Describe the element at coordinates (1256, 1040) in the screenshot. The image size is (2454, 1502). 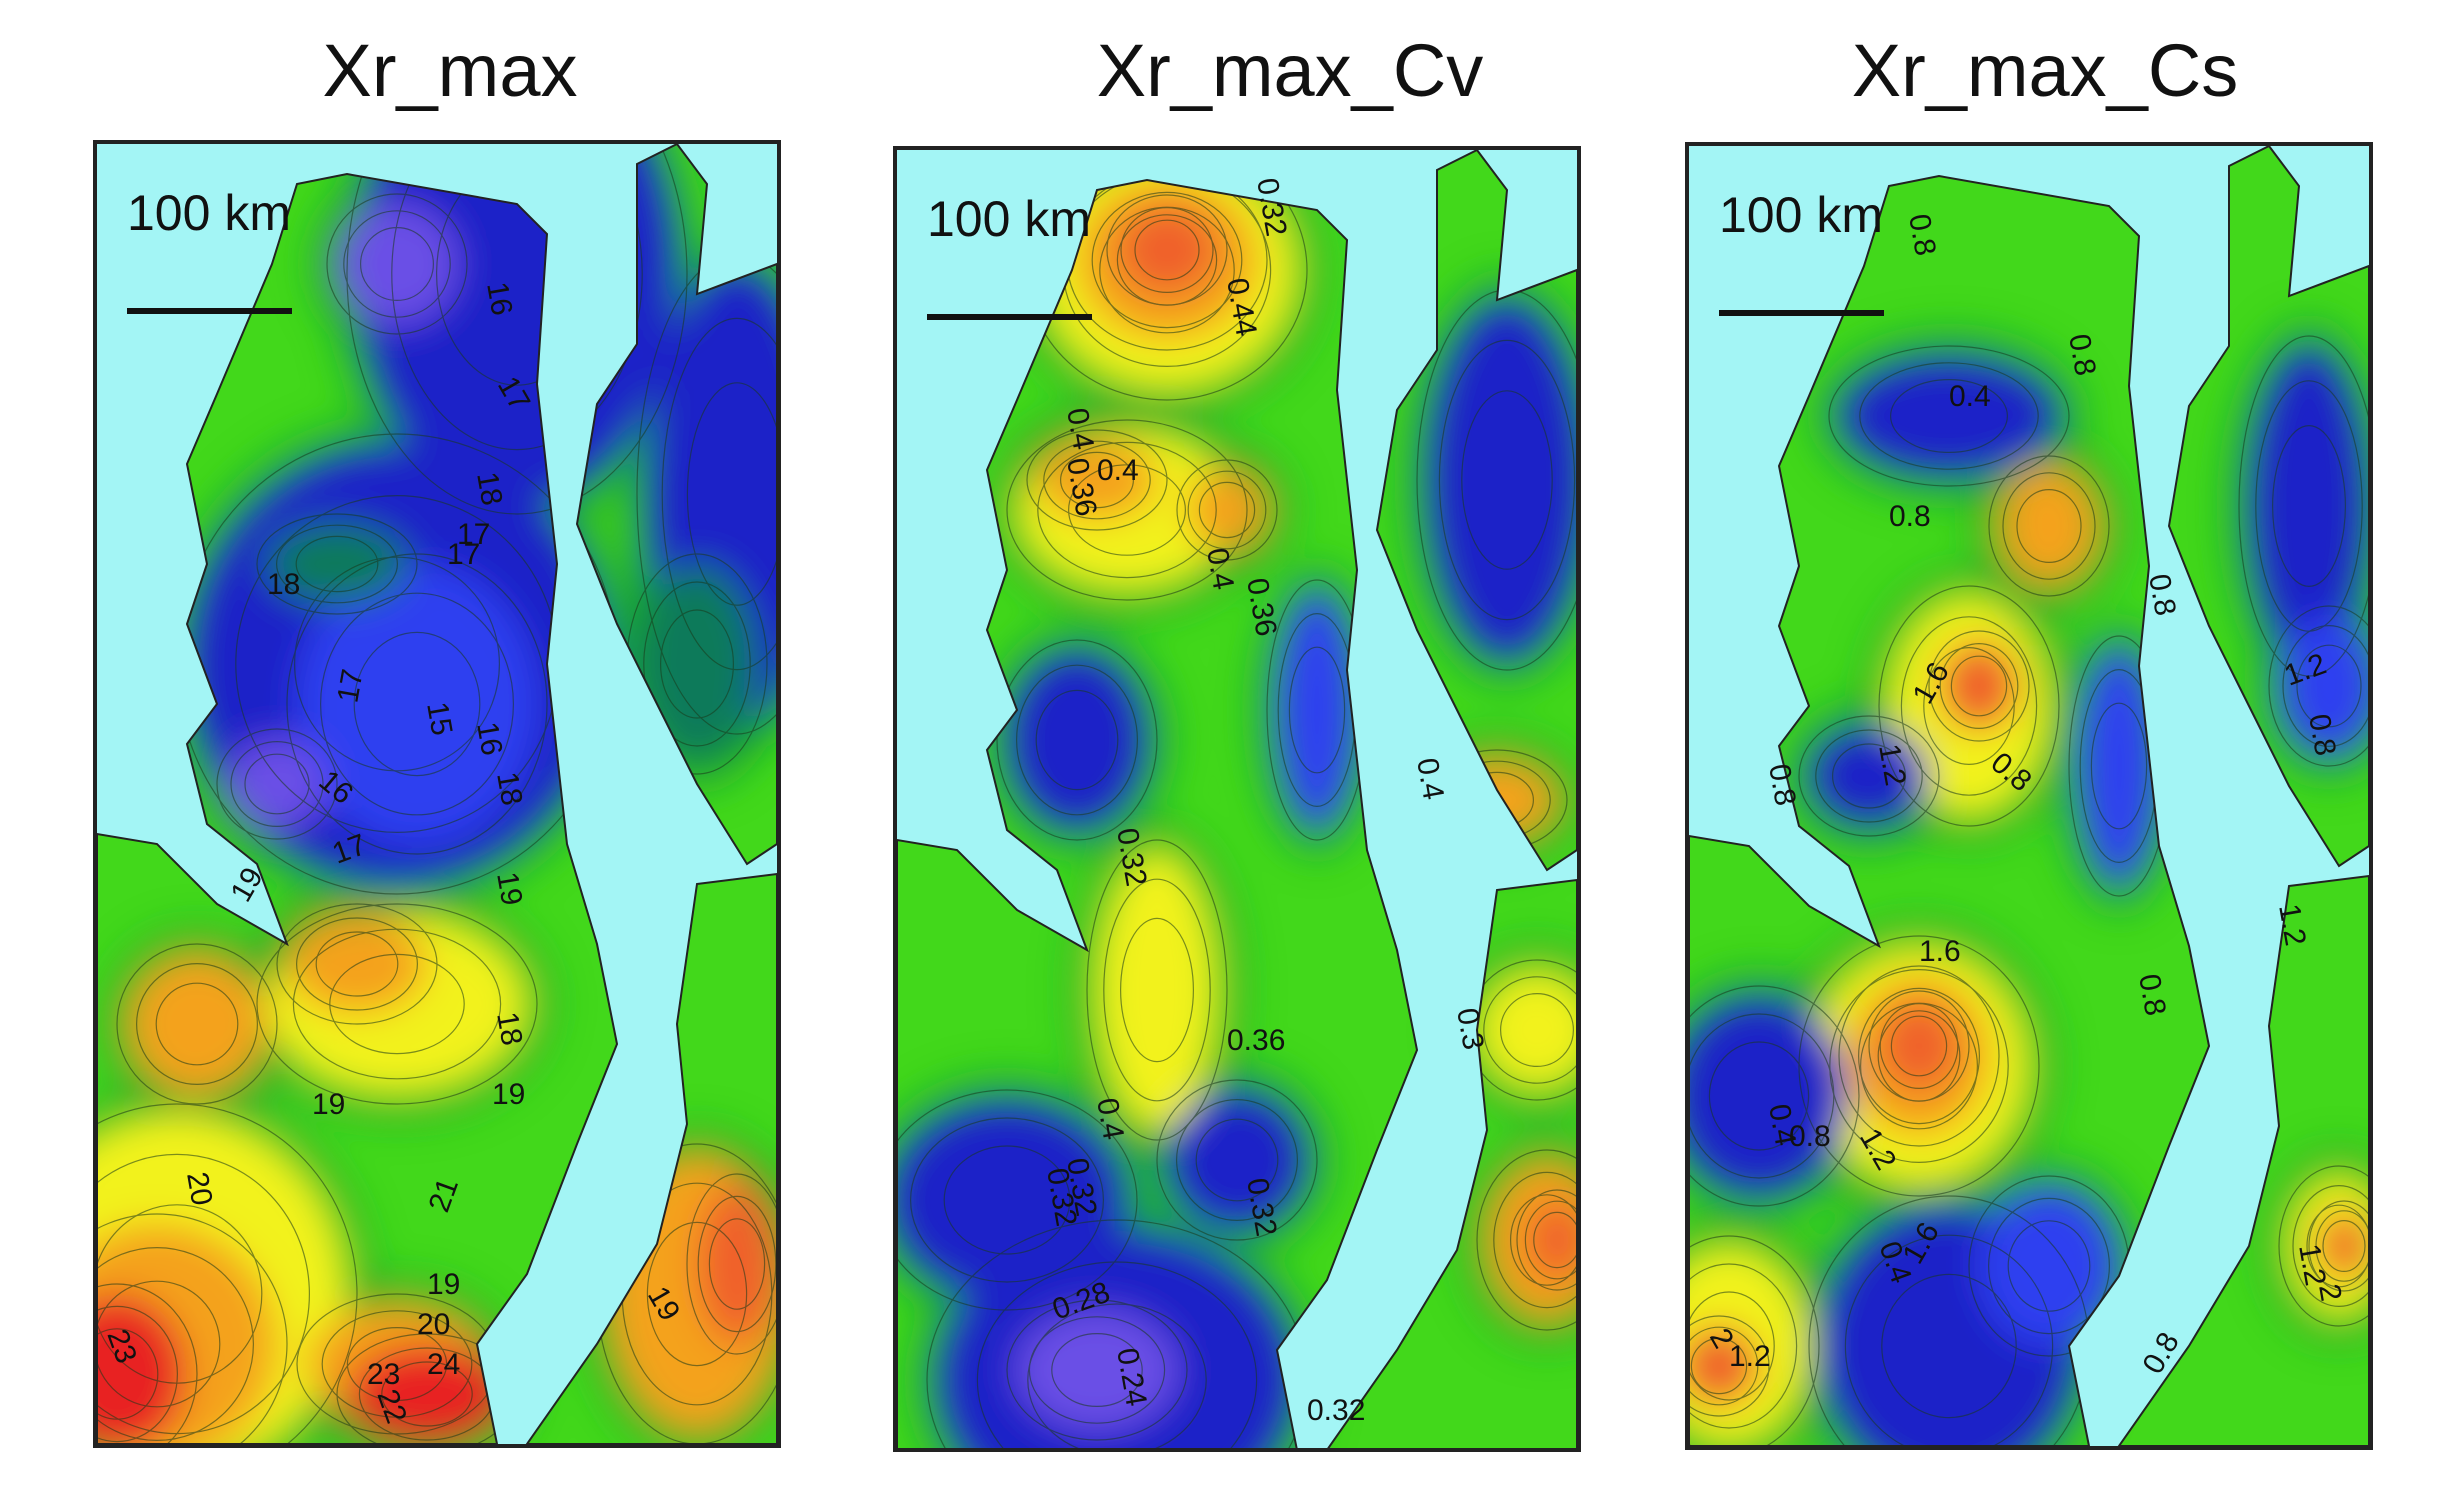
I see `contour-label: 0.36` at that location.